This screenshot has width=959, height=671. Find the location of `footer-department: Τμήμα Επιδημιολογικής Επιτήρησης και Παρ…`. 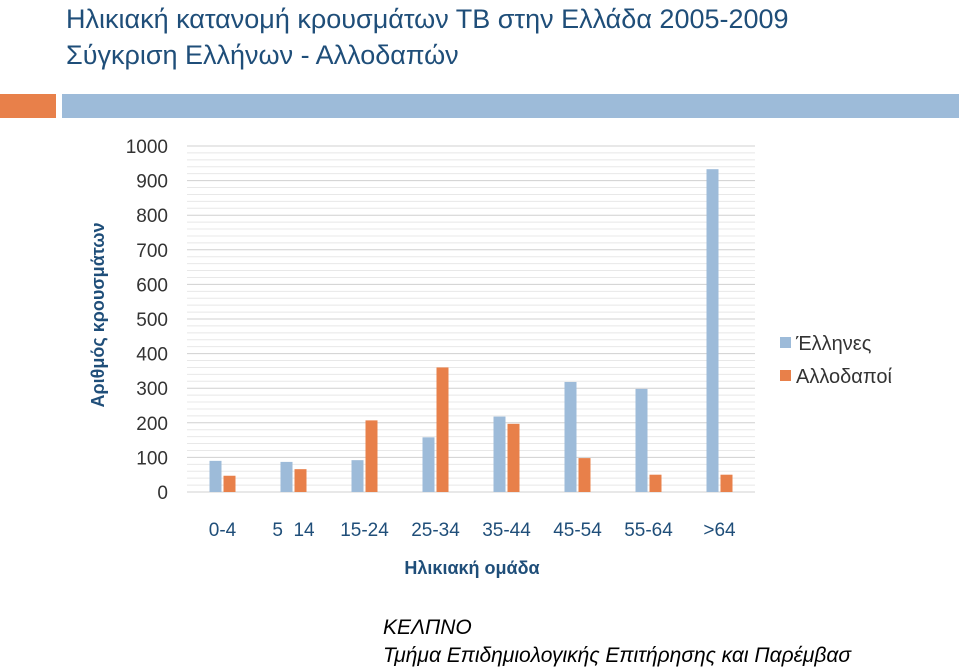

footer-department: Τμήμα Επιδημιολογικής Επιτήρησης και Παρ… is located at coordinates (617, 655).